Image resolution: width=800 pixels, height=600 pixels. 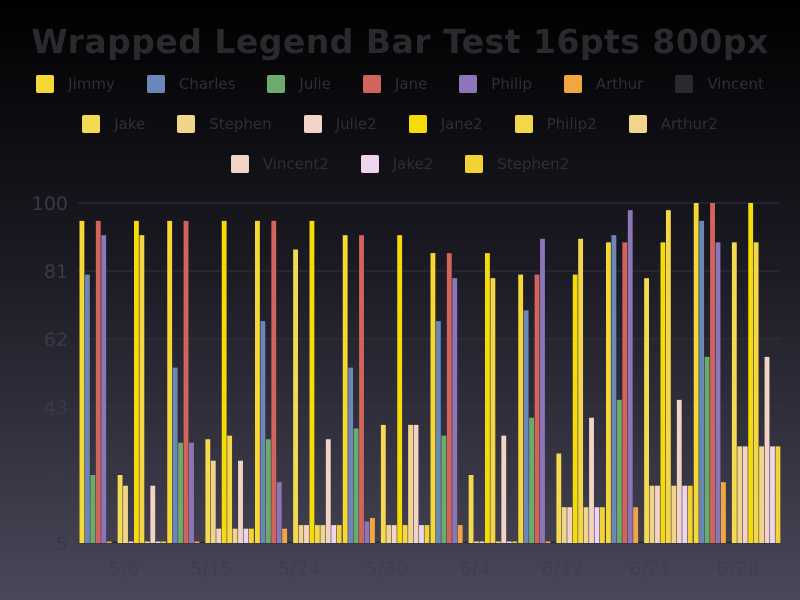 What do you see at coordinates (113, 124) in the screenshot?
I see `legend-item: Jake` at bounding box center [113, 124].